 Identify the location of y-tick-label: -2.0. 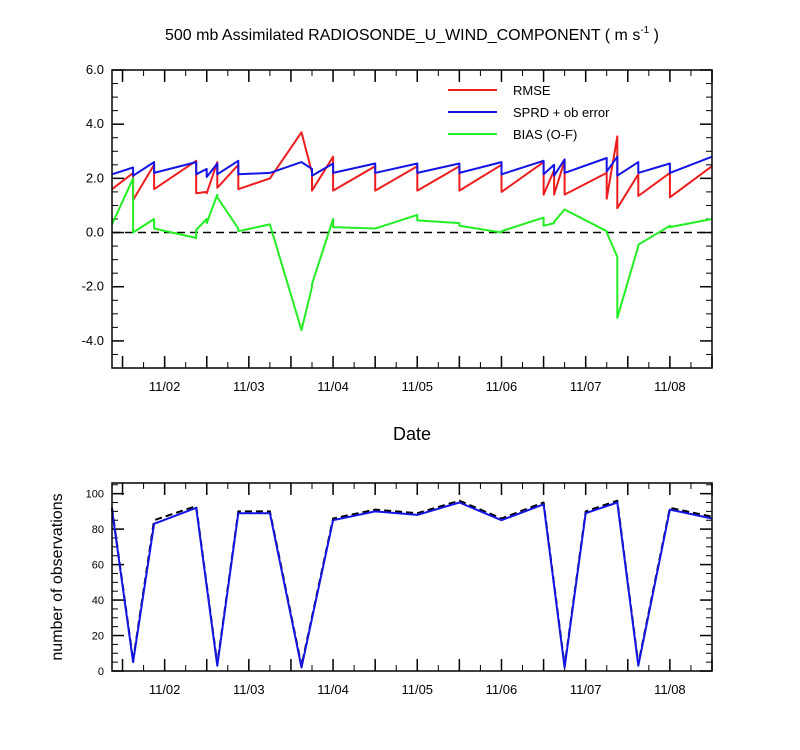
(93, 286).